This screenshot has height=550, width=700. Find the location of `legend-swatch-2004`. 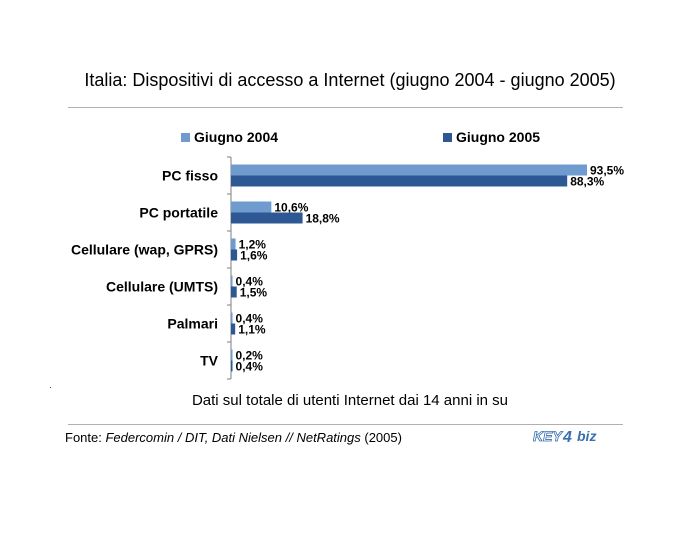

legend-swatch-2004 is located at coordinates (185, 137).